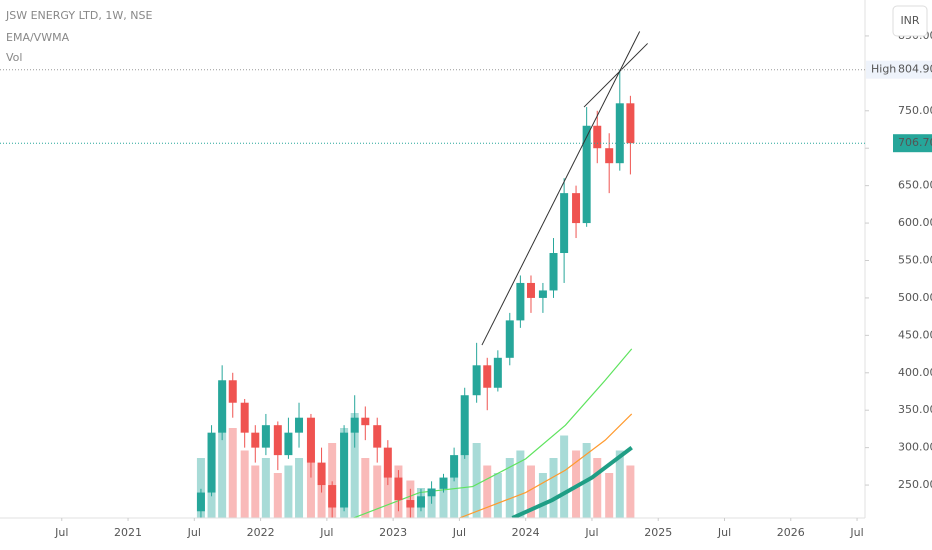 Image resolution: width=932 pixels, height=550 pixels. What do you see at coordinates (915, 297) in the screenshot?
I see `y-tick-label: 500.00` at bounding box center [915, 297].